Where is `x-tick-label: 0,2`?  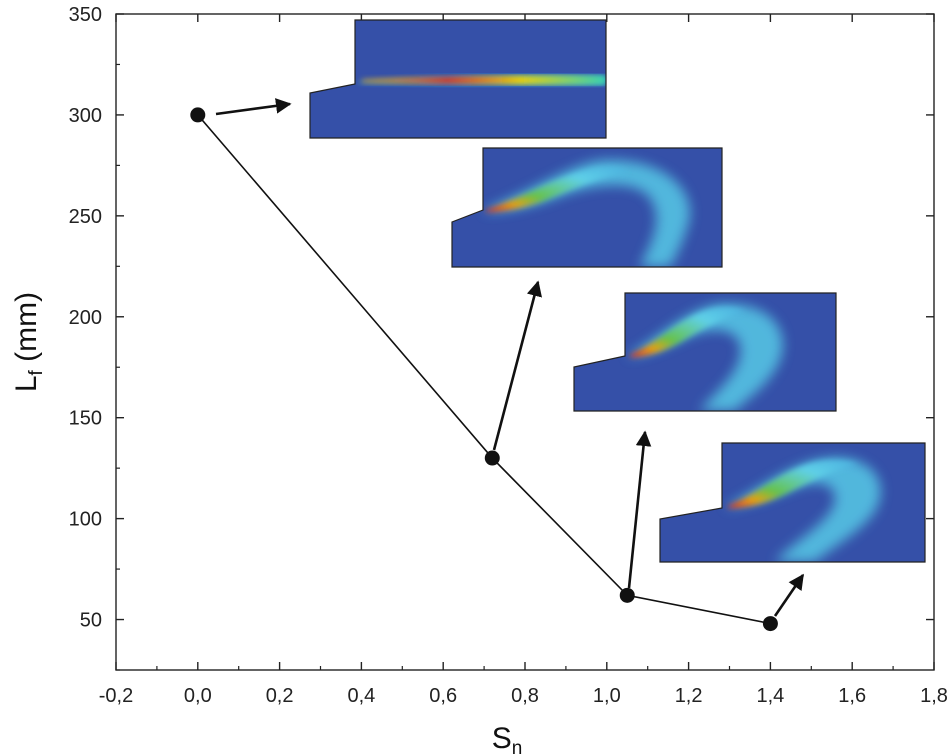
x-tick-label: 0,2 is located at coordinates (280, 696).